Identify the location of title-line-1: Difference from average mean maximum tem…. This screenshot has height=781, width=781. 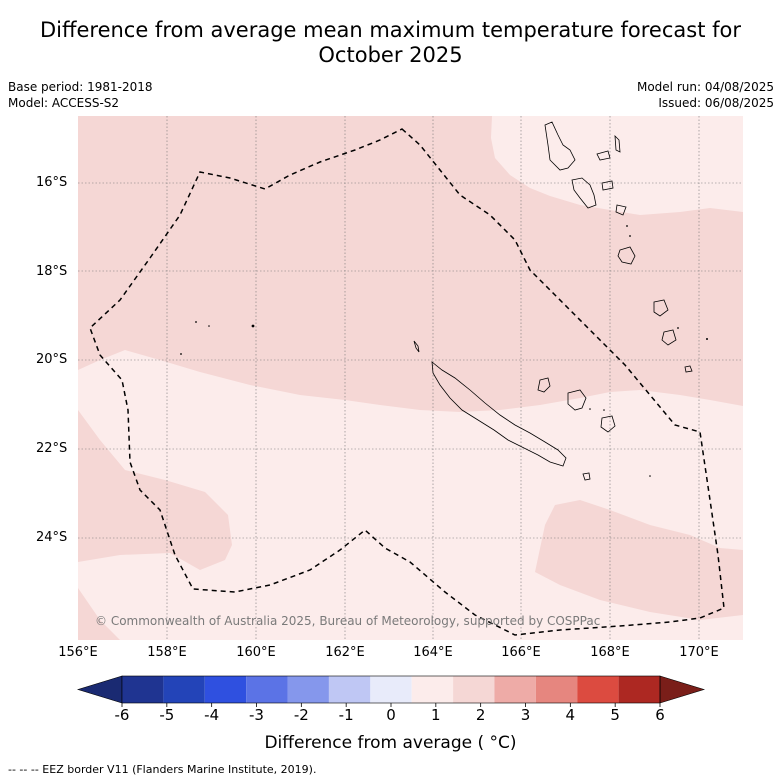
(390, 30).